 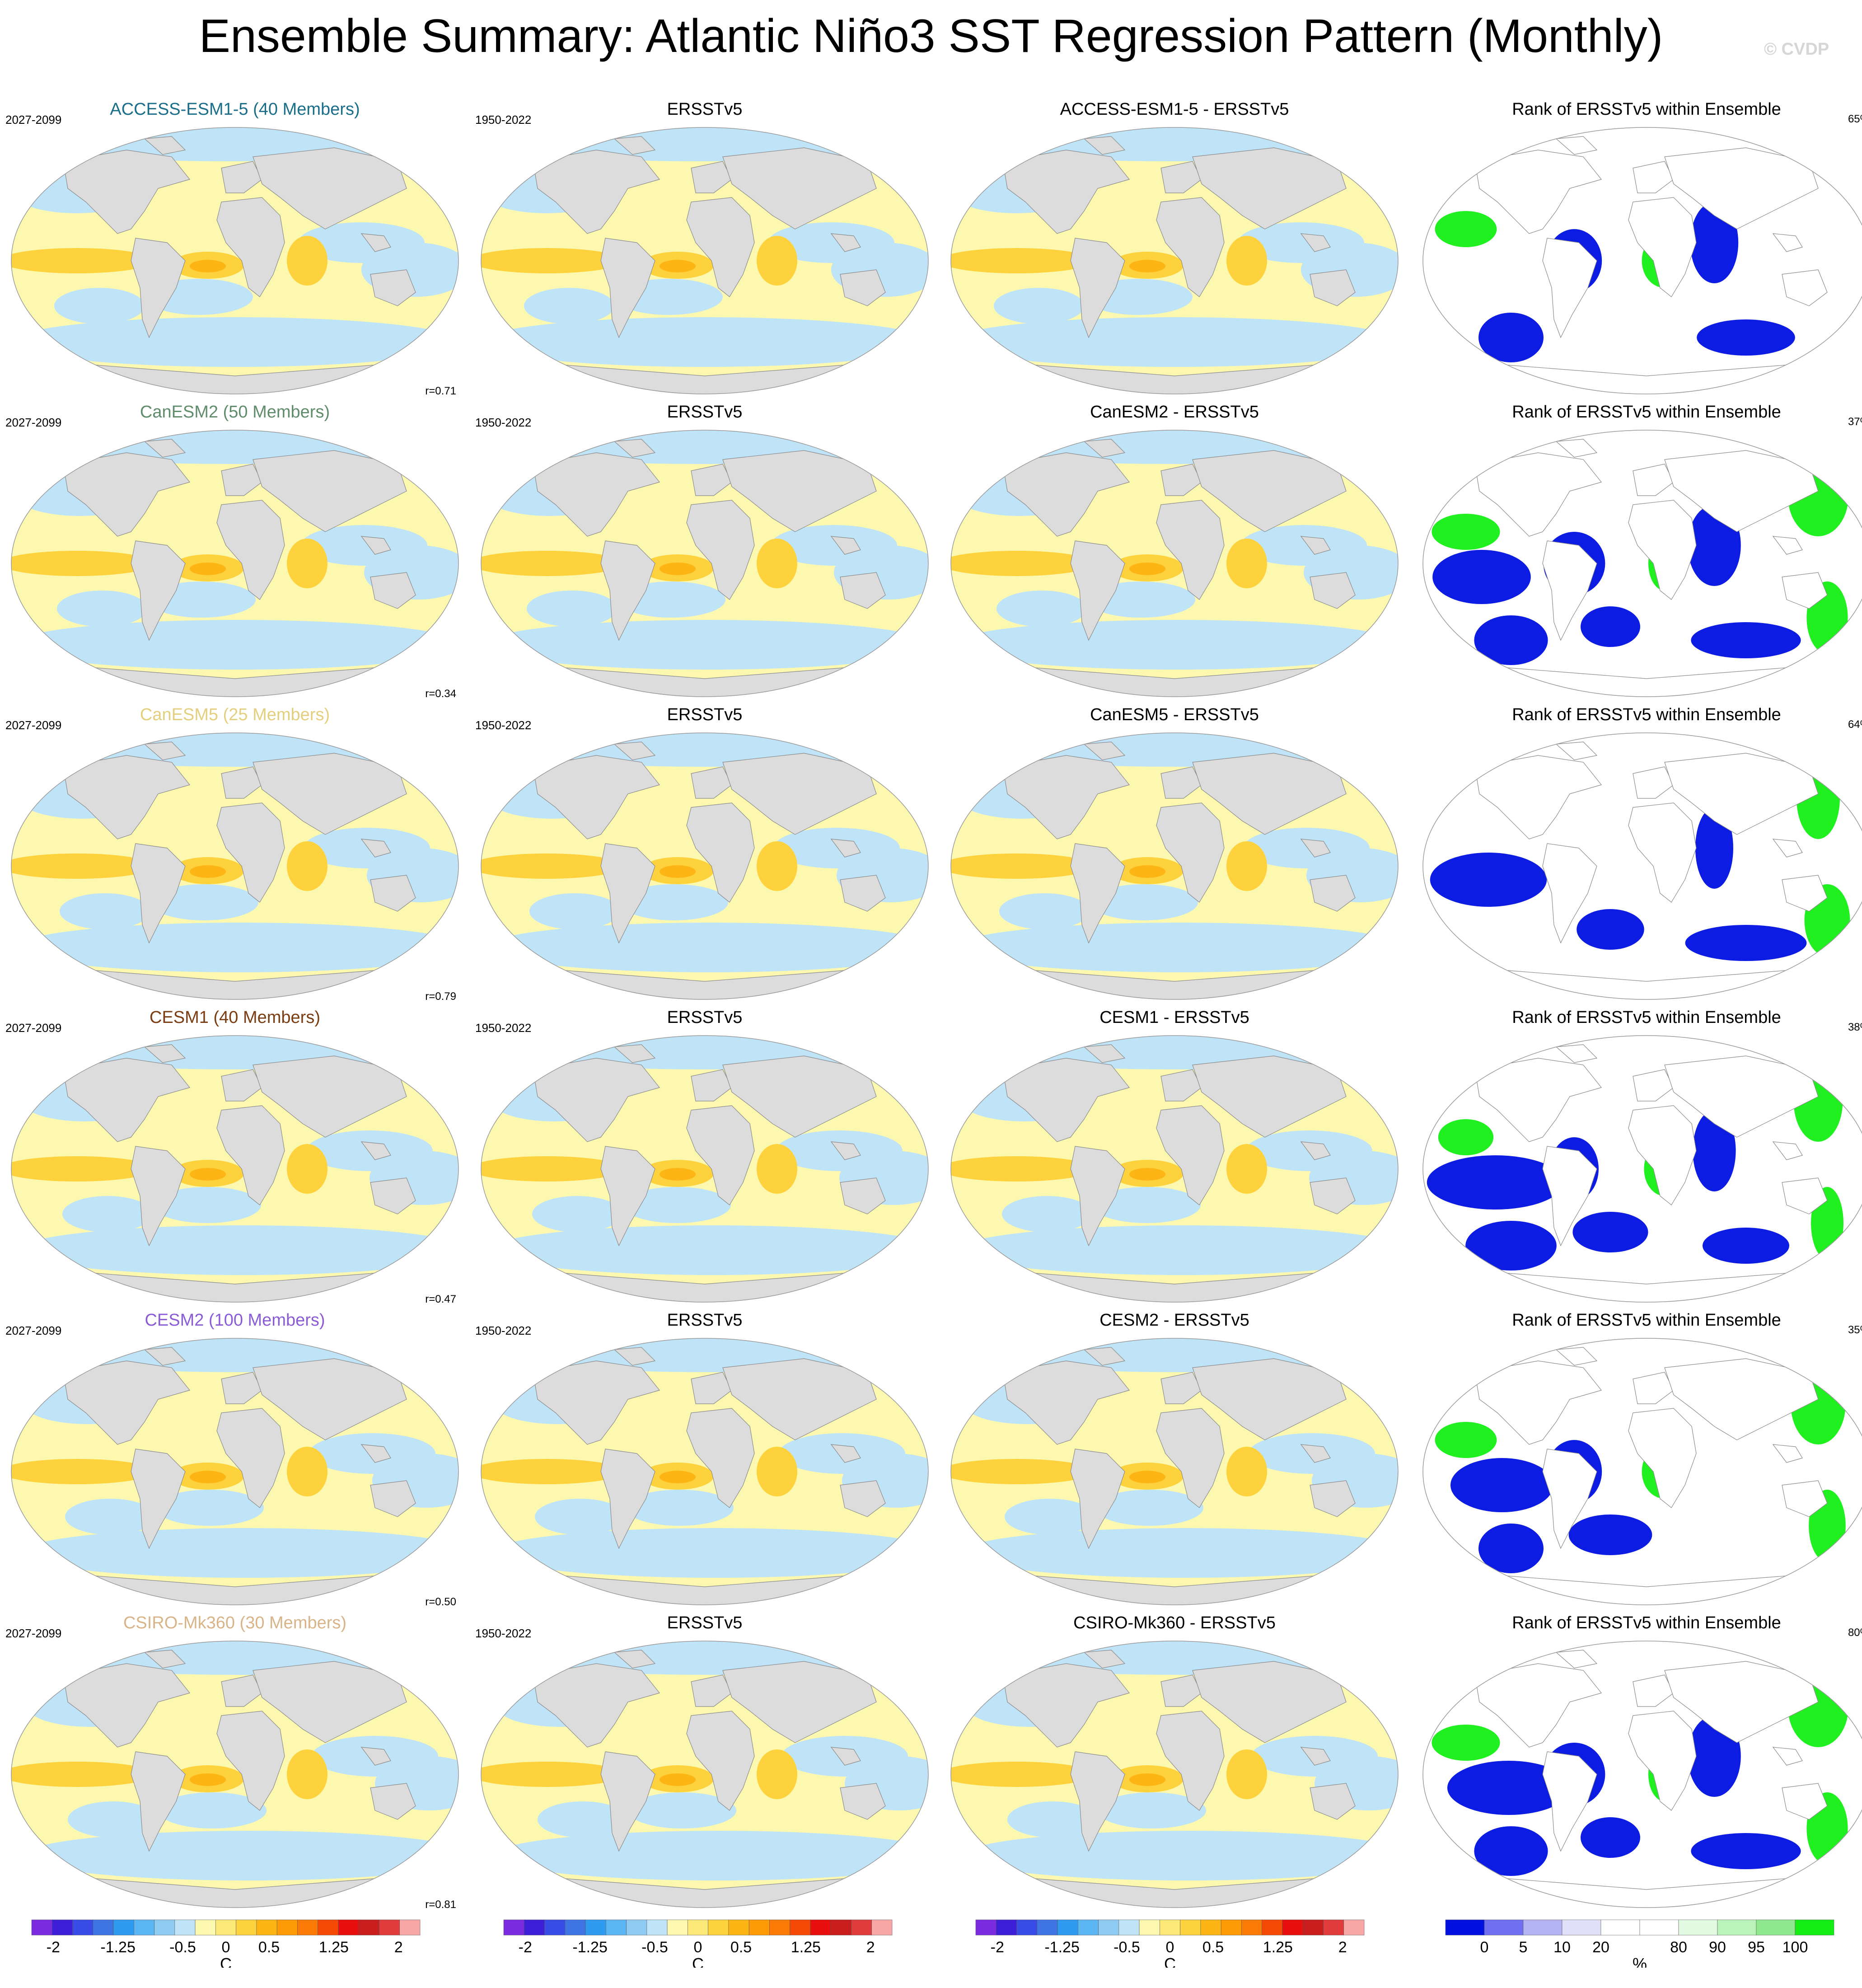 I want to click on panel-model-4: CESM1 (40 Members) 2027-2099 r=0.47, so click(x=233, y=1159).